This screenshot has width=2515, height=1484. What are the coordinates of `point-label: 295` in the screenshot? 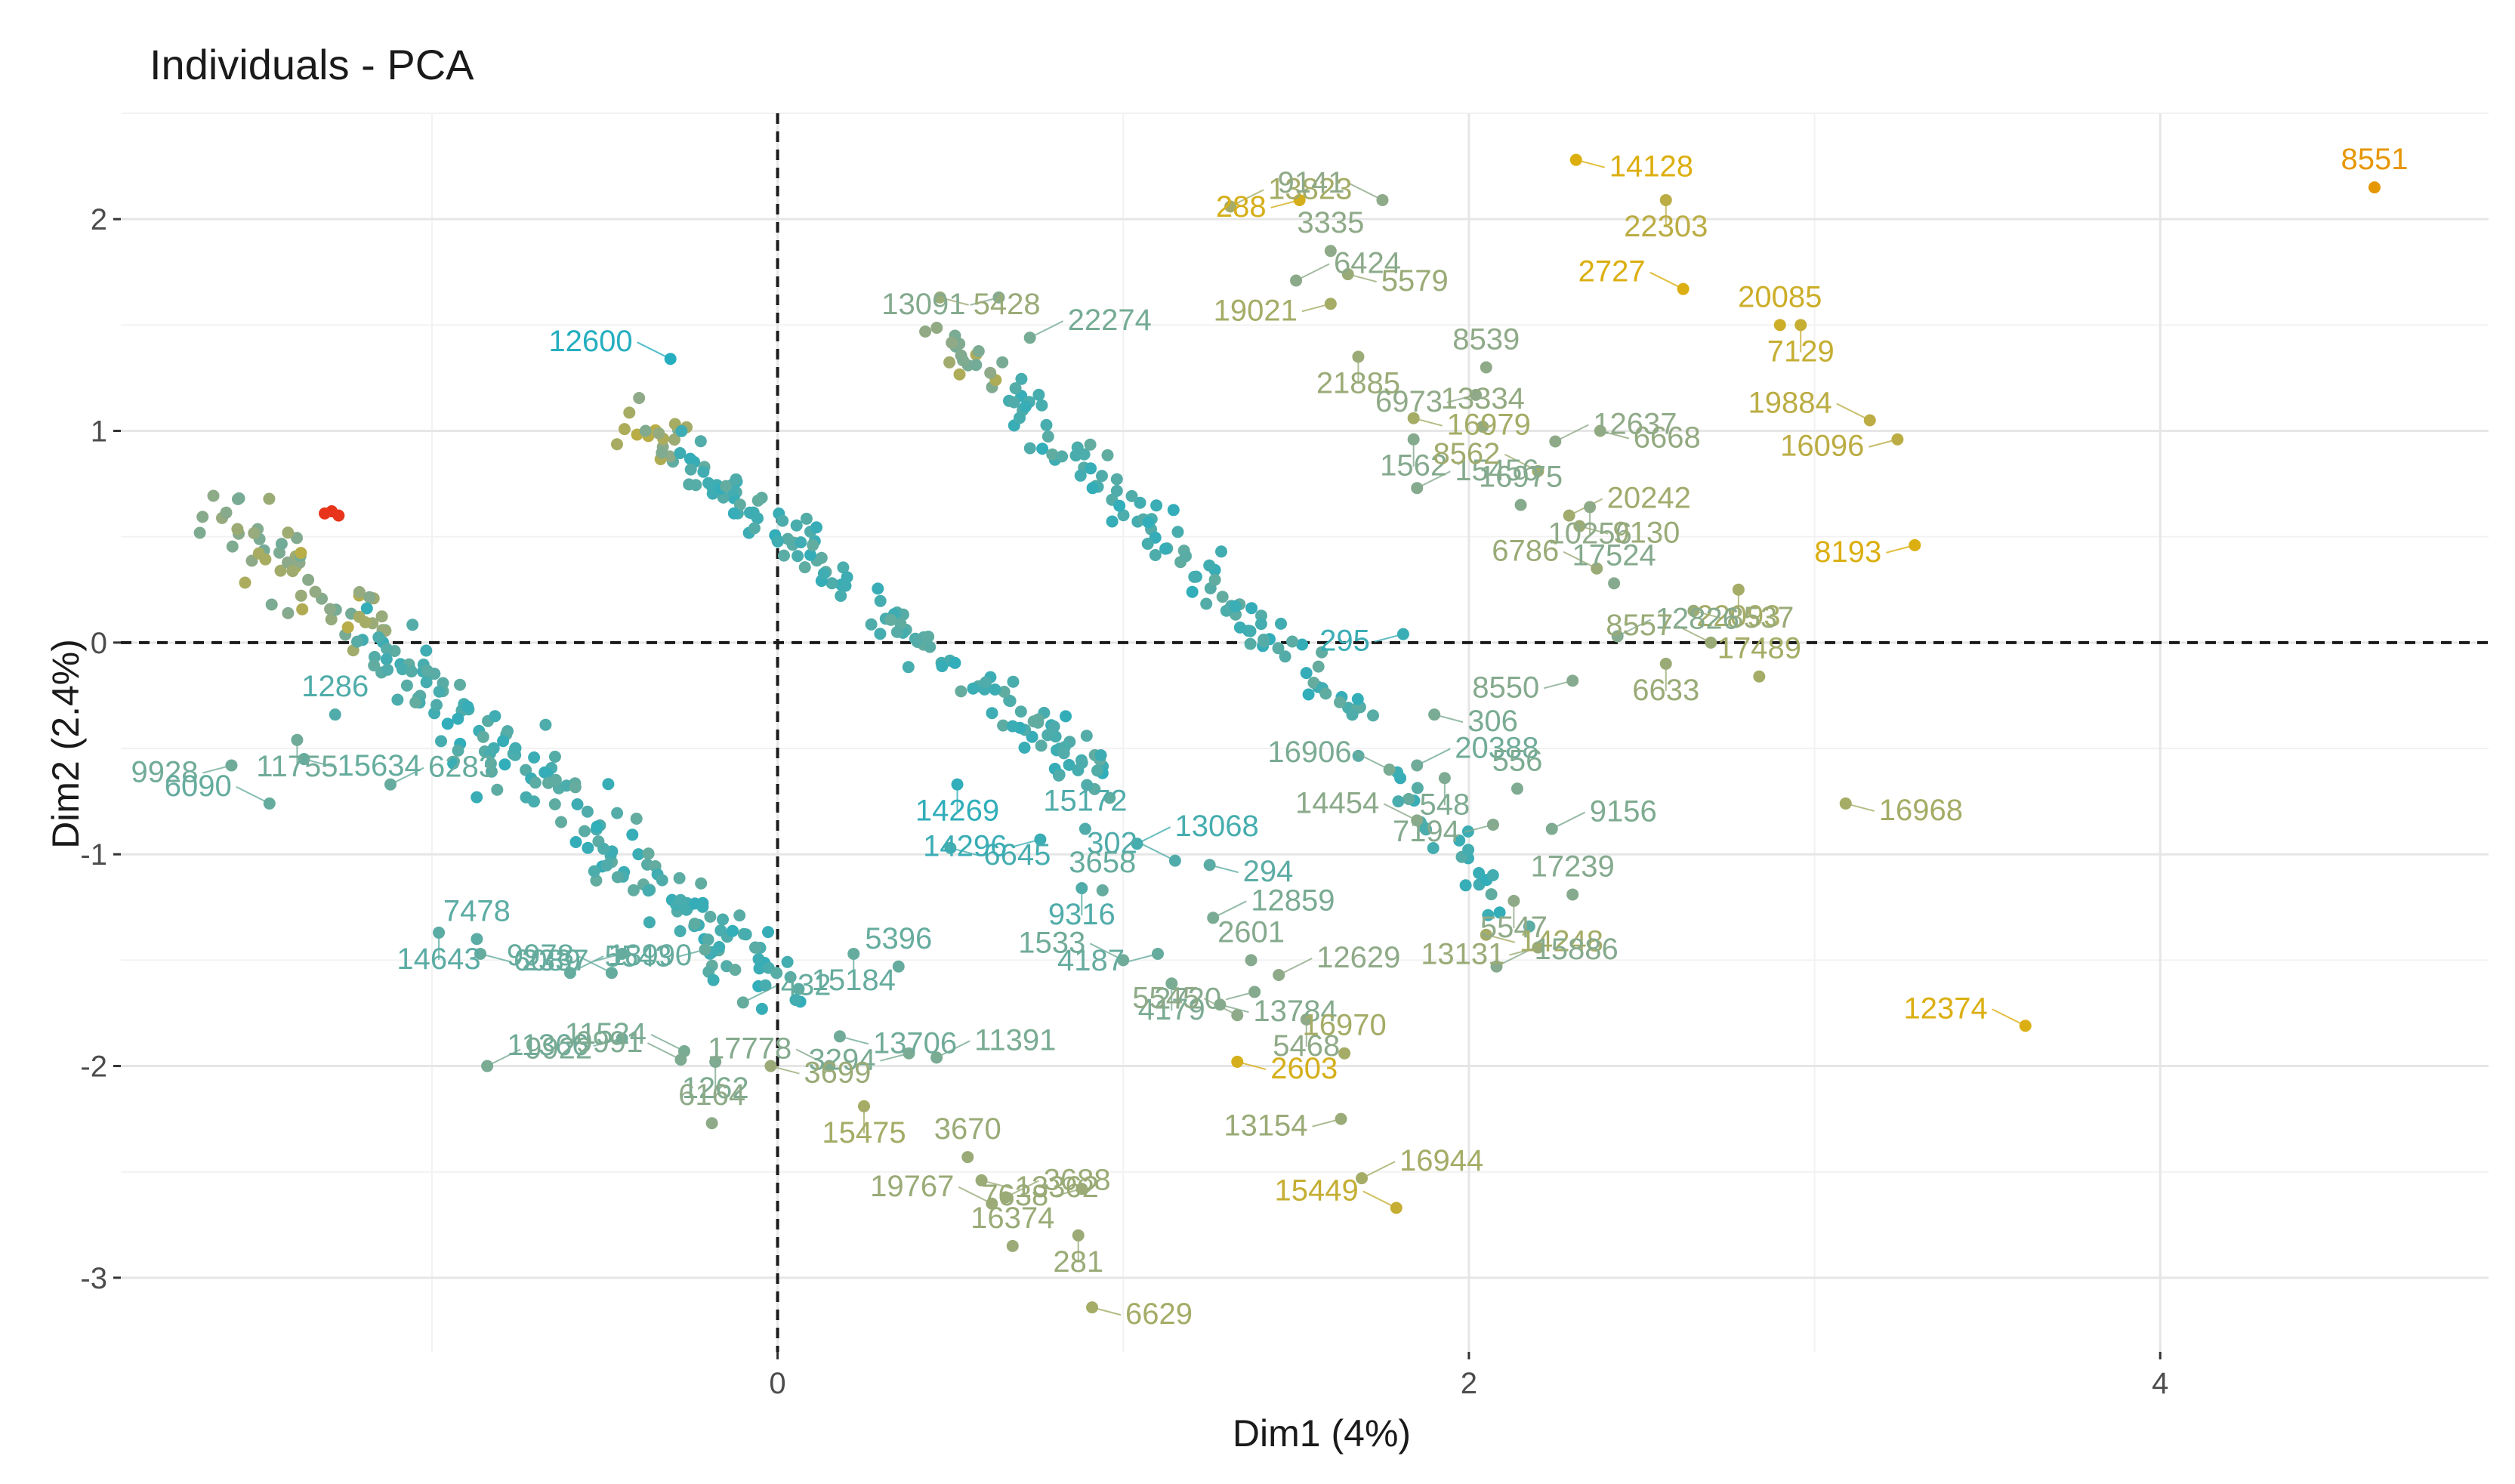 It's located at (1345, 641).